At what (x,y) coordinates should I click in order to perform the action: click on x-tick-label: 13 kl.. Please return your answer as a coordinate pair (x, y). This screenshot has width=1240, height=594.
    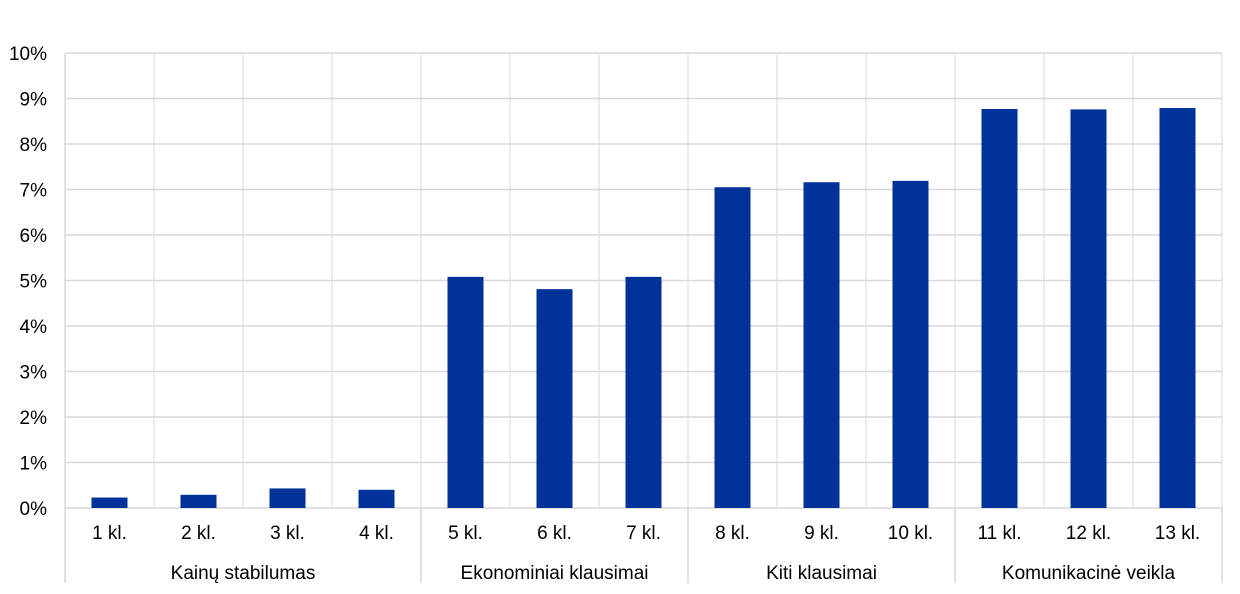
    Looking at the image, I should click on (1177, 533).